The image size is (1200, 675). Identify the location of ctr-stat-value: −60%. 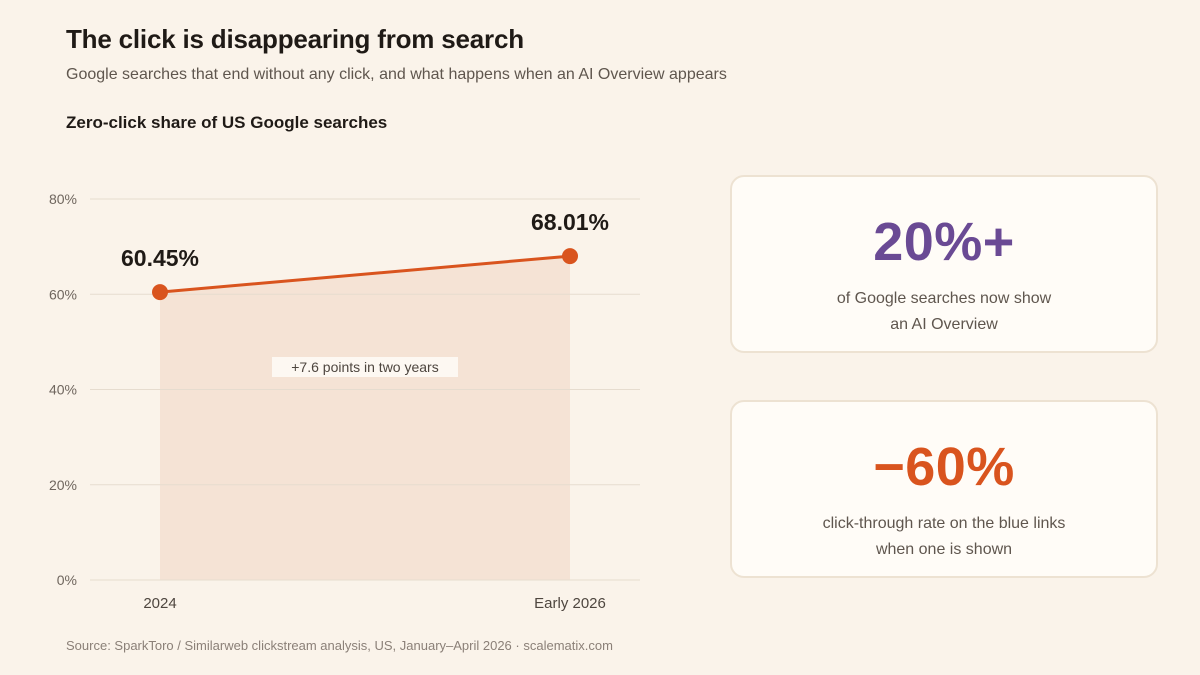
(944, 467).